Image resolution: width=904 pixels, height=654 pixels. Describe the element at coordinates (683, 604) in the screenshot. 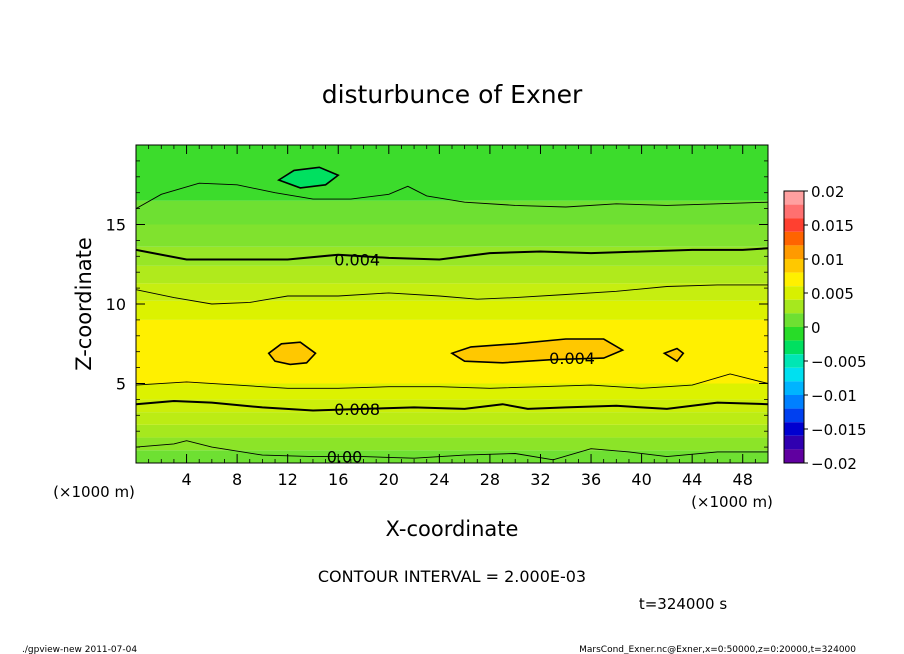

I see `time-text: t=324000 s` at that location.